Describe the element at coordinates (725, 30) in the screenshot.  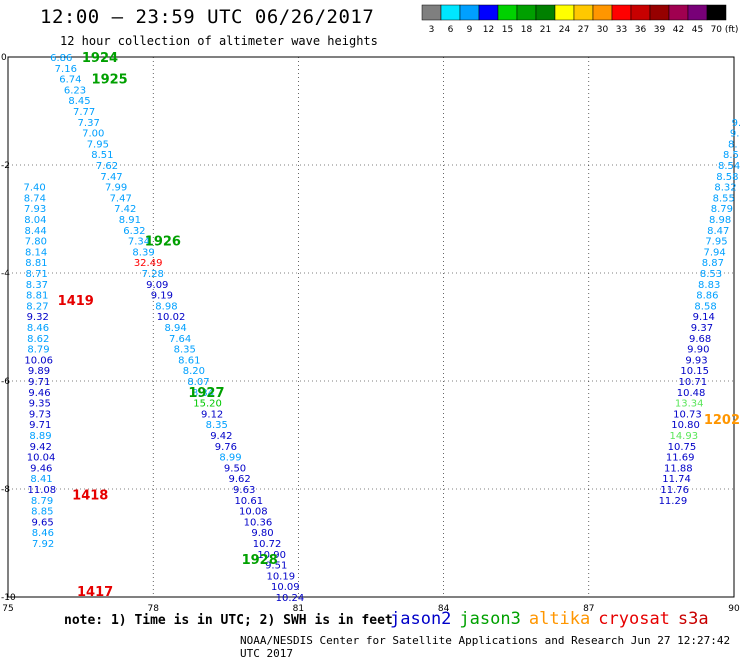
I see `colorbar-label: 70 (ft)` at that location.